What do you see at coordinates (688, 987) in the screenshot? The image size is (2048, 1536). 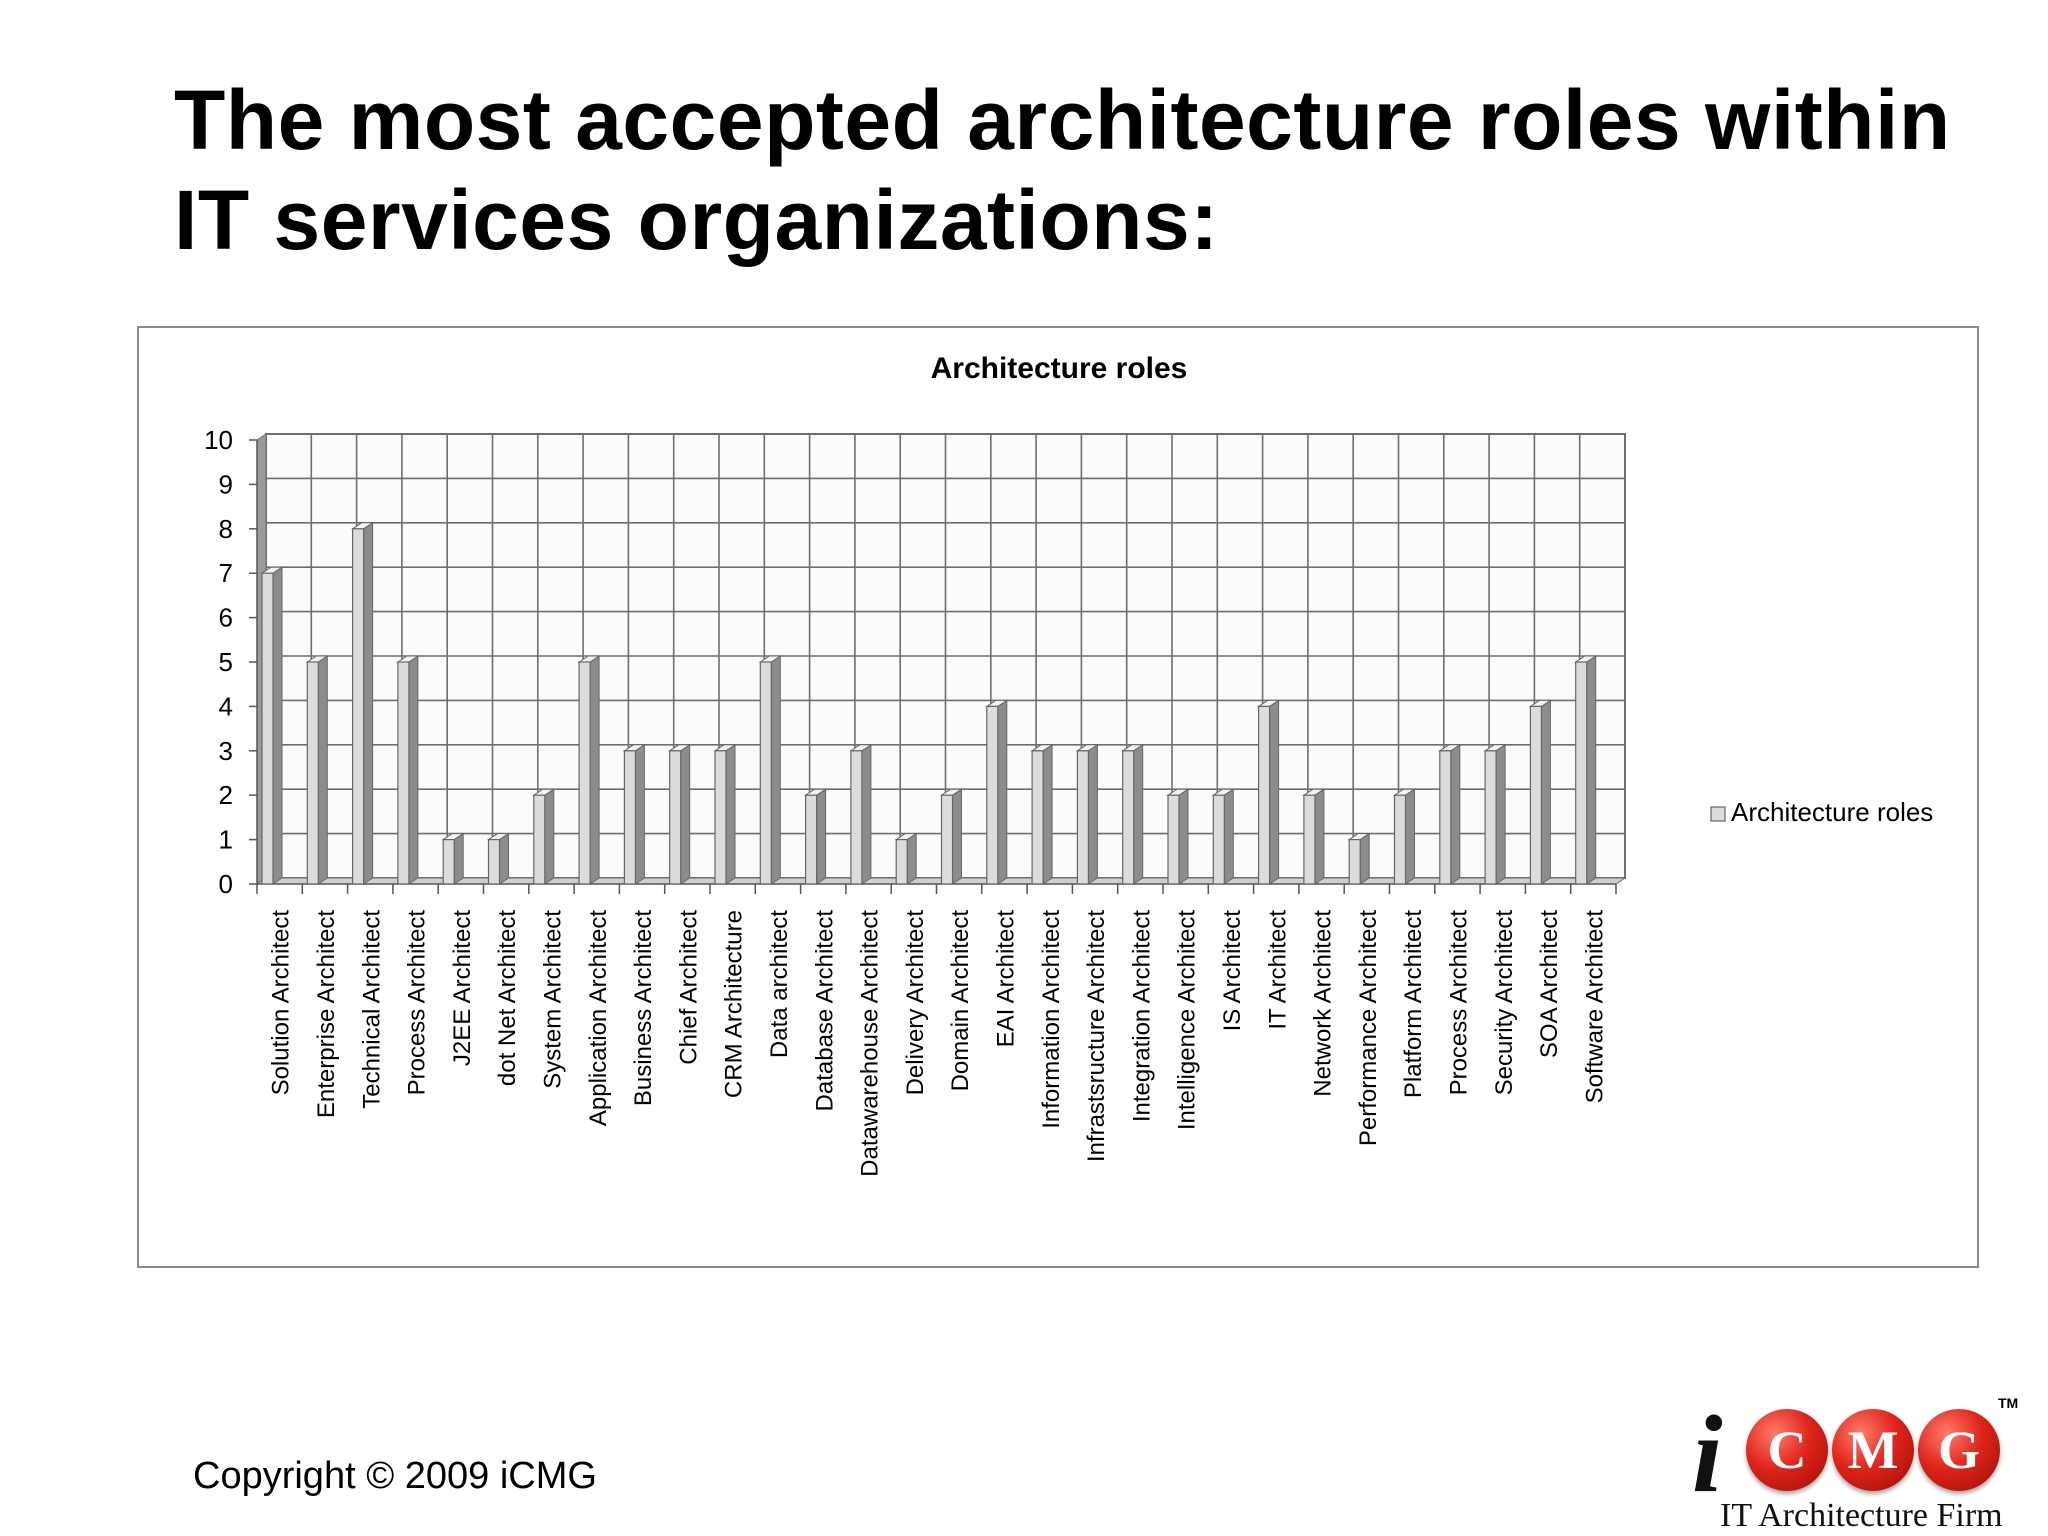 I see `x-category-label: Chief Architect` at bounding box center [688, 987].